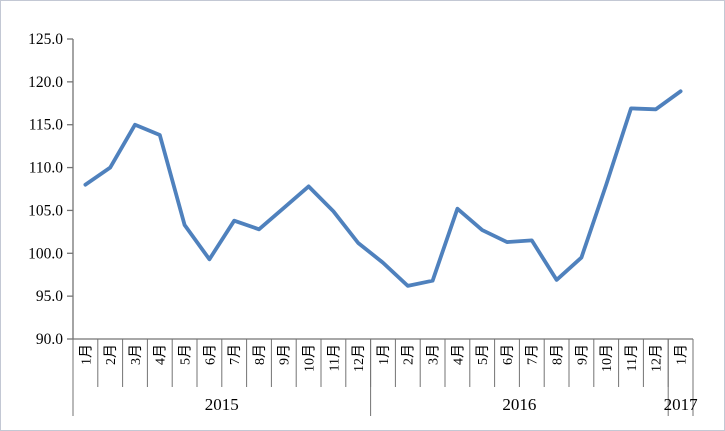  I want to click on year-label: 2017, so click(681, 404).